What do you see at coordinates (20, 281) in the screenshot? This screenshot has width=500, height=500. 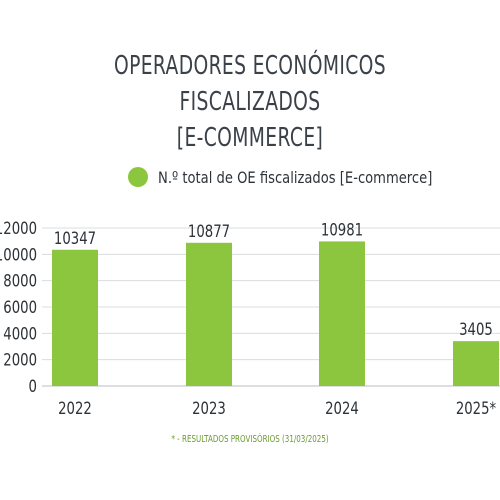 I see `y-tick-label: 8000` at bounding box center [20, 281].